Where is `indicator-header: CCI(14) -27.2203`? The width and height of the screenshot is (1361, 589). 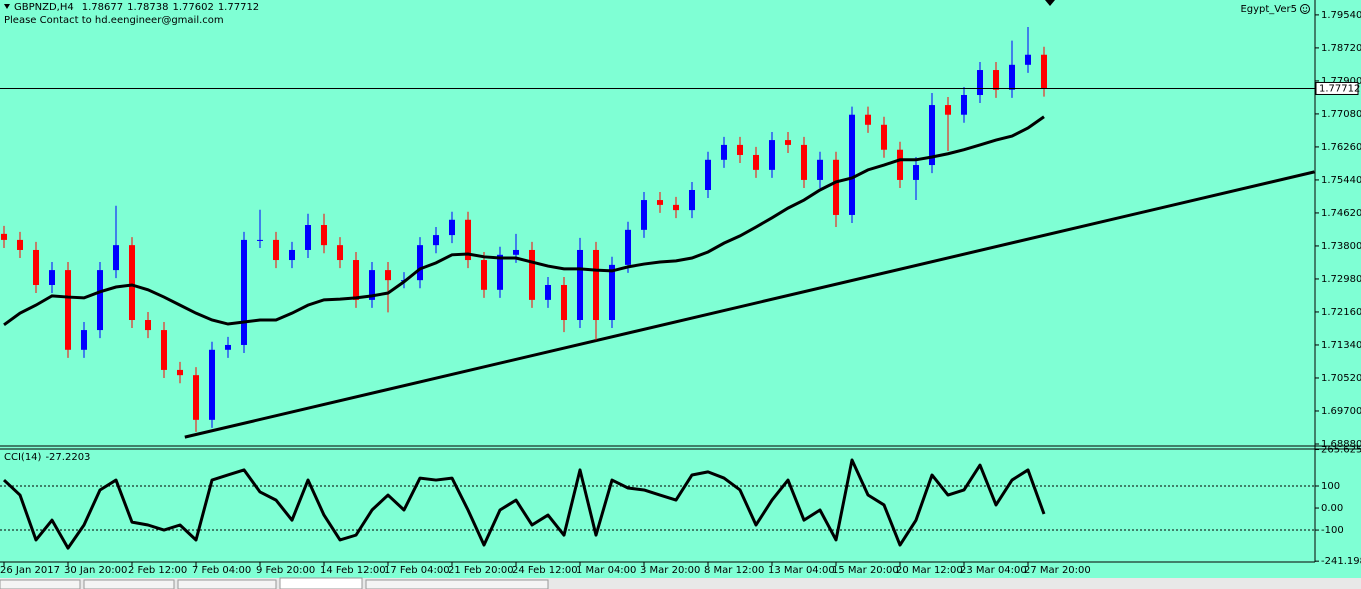
indicator-header: CCI(14) -27.2203 is located at coordinates (47, 457).